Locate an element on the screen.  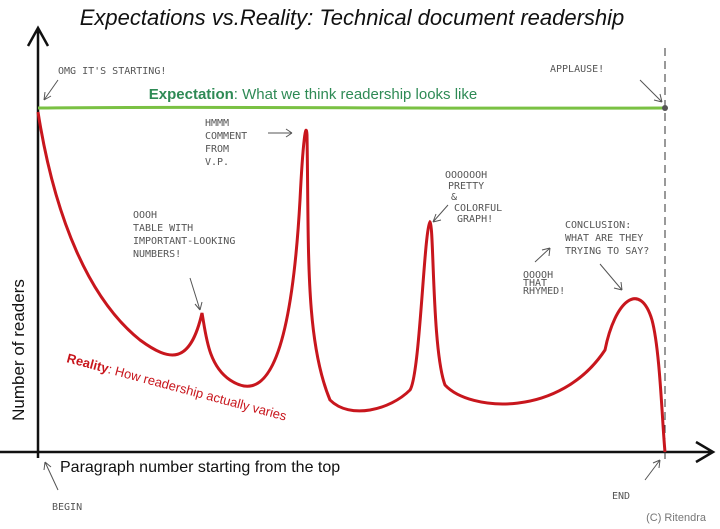
credit: (C) Ritendra is located at coordinates (676, 518).